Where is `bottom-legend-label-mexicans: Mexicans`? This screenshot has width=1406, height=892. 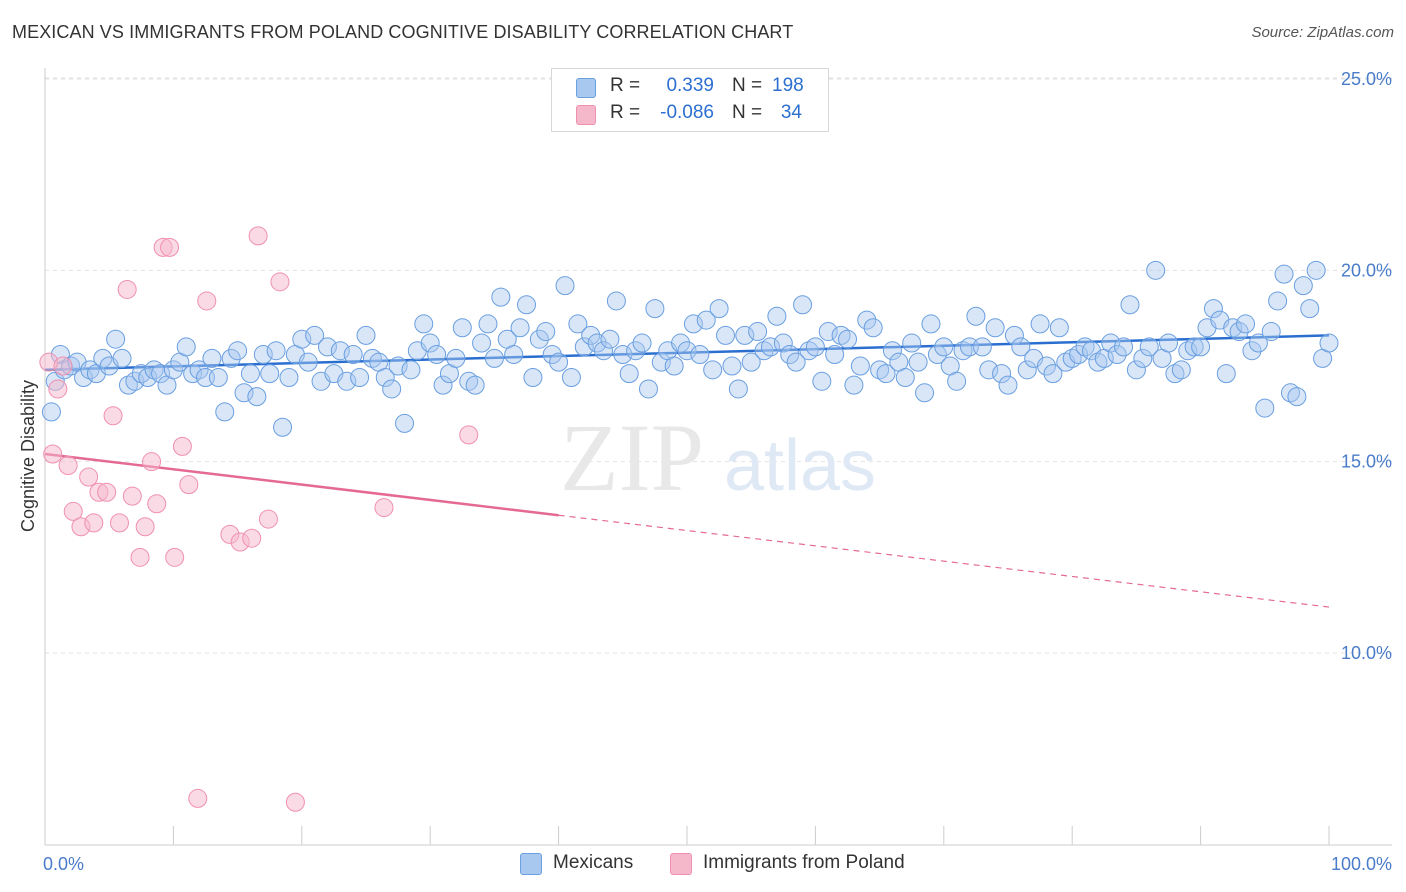 bottom-legend-label-mexicans: Mexicans is located at coordinates (593, 862).